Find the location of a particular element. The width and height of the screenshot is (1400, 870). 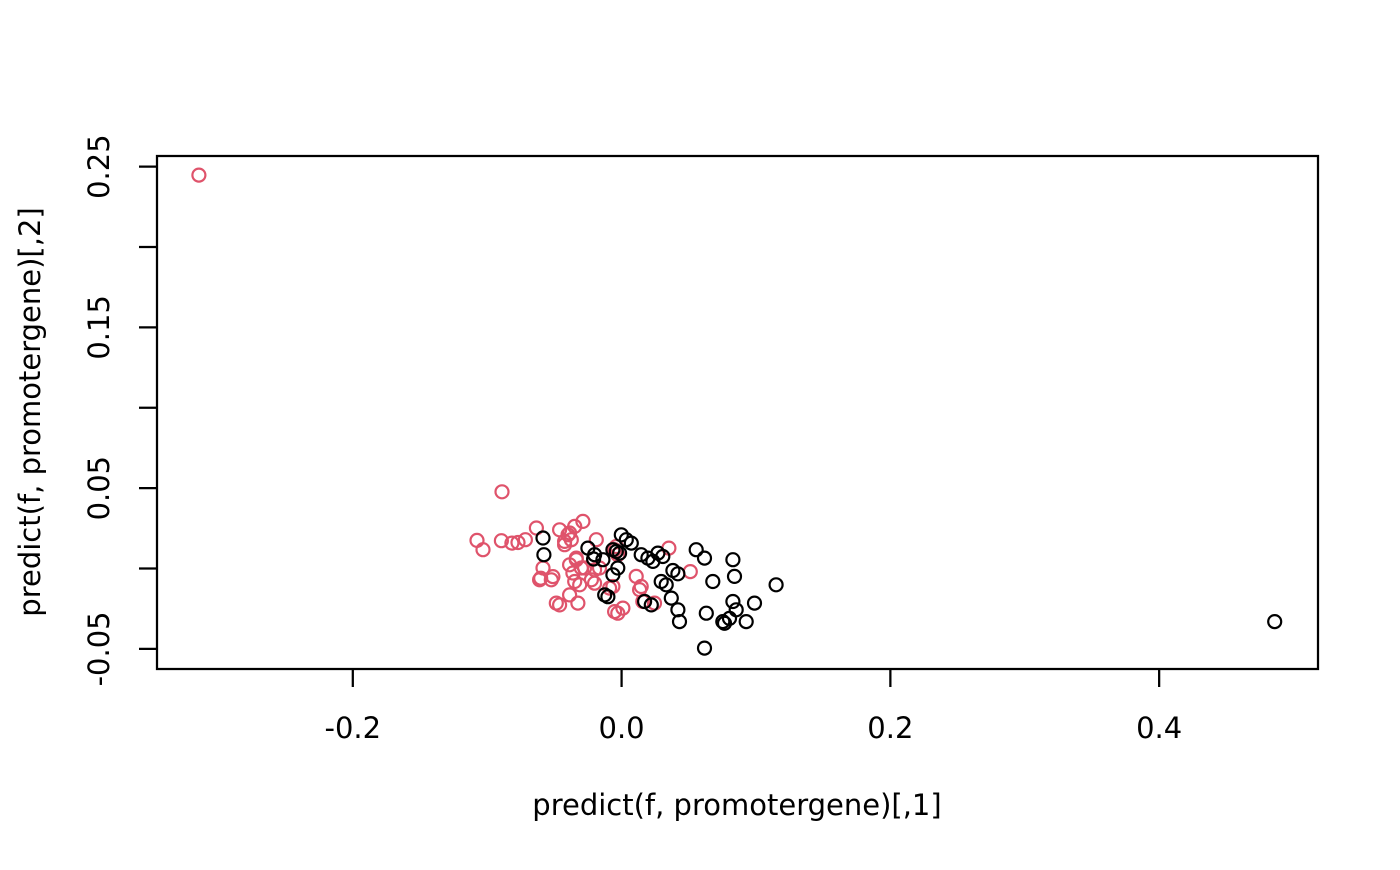

y-axis-title: predict(f, promotergene)[,2] is located at coordinates (30, 411).